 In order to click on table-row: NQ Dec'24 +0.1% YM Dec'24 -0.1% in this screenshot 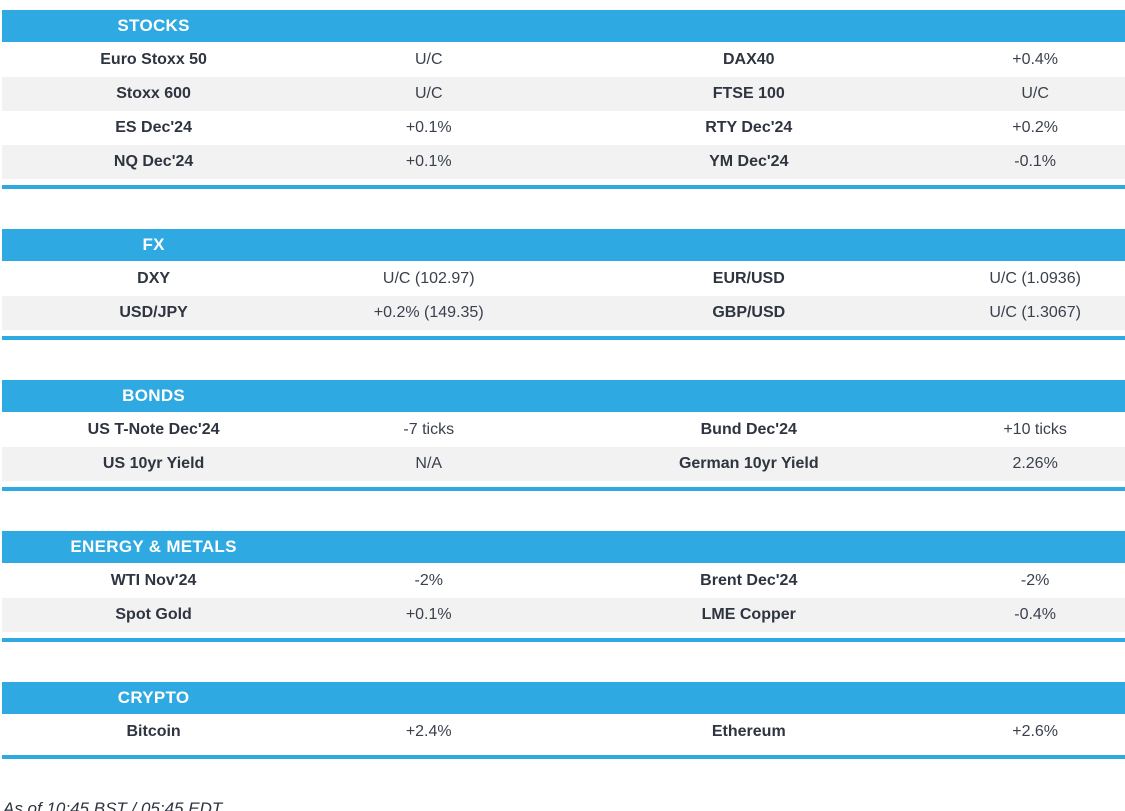, I will do `click(563, 162)`.